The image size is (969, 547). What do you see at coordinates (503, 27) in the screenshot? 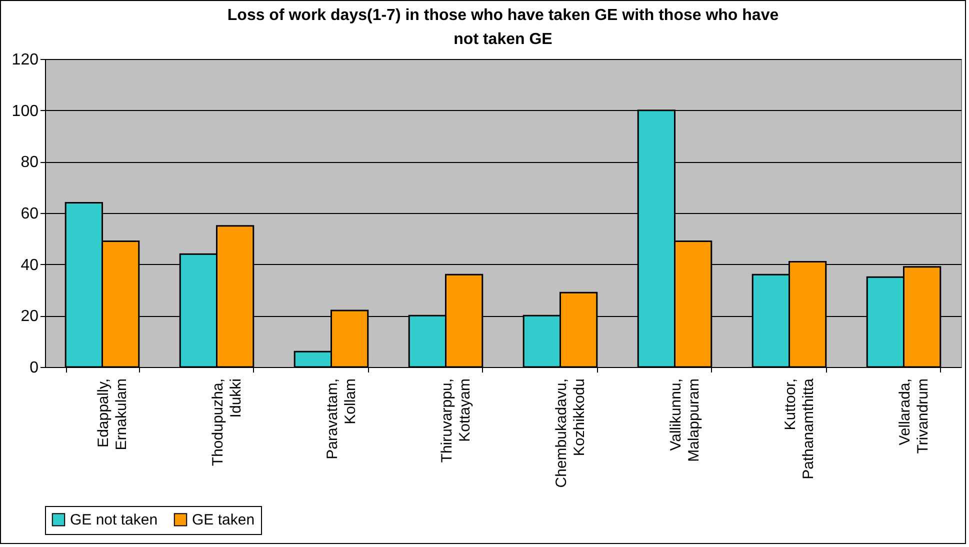
I see `chart-title: Loss of work days(1-7) in those who have taken GE with those who have not taken GE` at bounding box center [503, 27].